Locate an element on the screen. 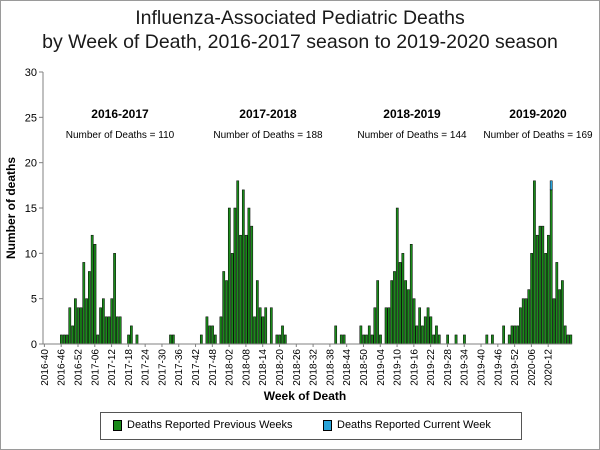  season-death-count: Number of Deaths = 144 is located at coordinates (412, 135).